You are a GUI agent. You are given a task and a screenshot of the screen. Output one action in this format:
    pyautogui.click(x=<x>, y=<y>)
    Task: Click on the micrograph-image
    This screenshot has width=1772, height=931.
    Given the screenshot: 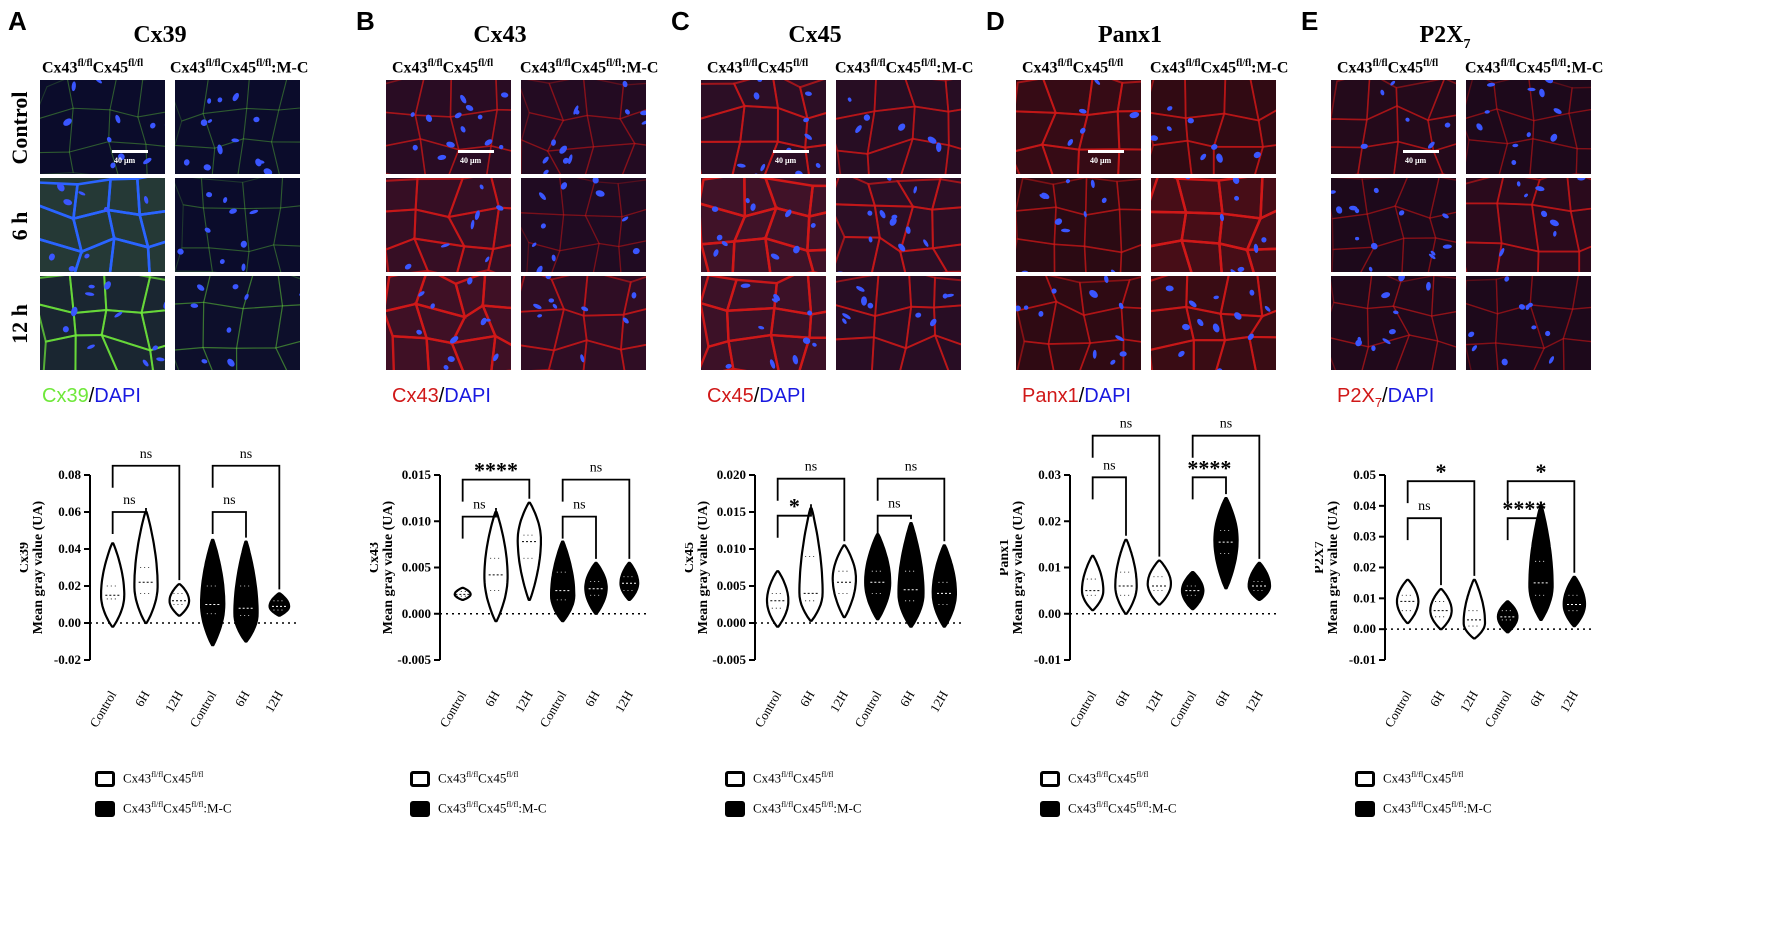 What is the action you would take?
    pyautogui.click(x=1213, y=225)
    